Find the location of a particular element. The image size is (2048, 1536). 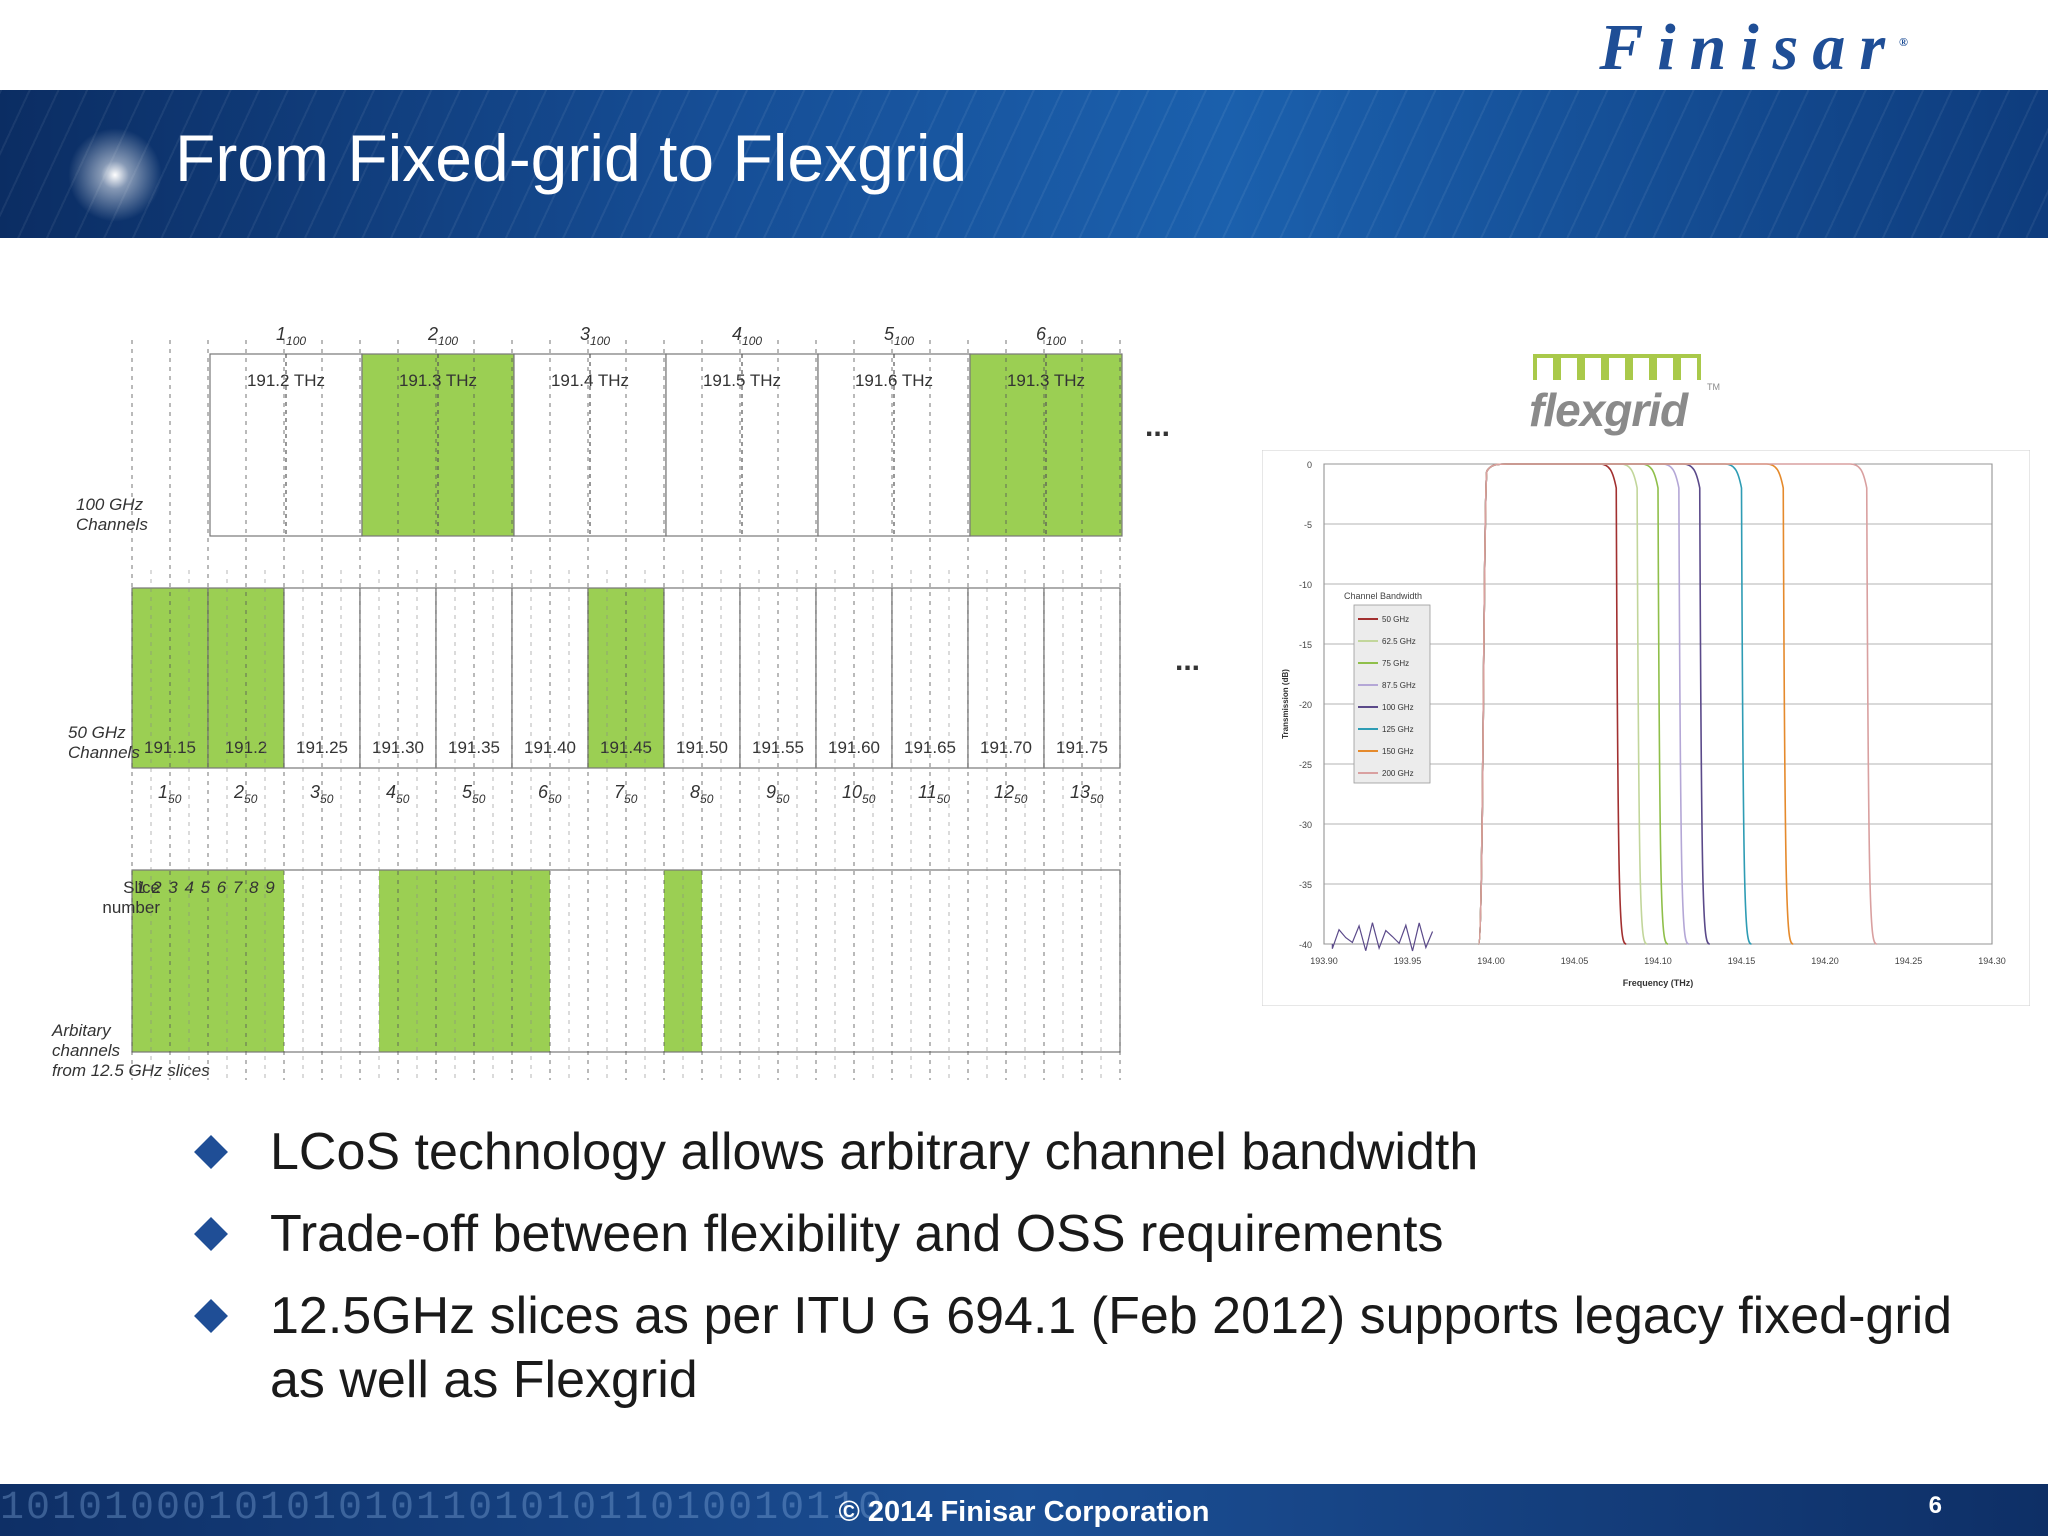

label-slice-number: number is located at coordinates (131, 907).